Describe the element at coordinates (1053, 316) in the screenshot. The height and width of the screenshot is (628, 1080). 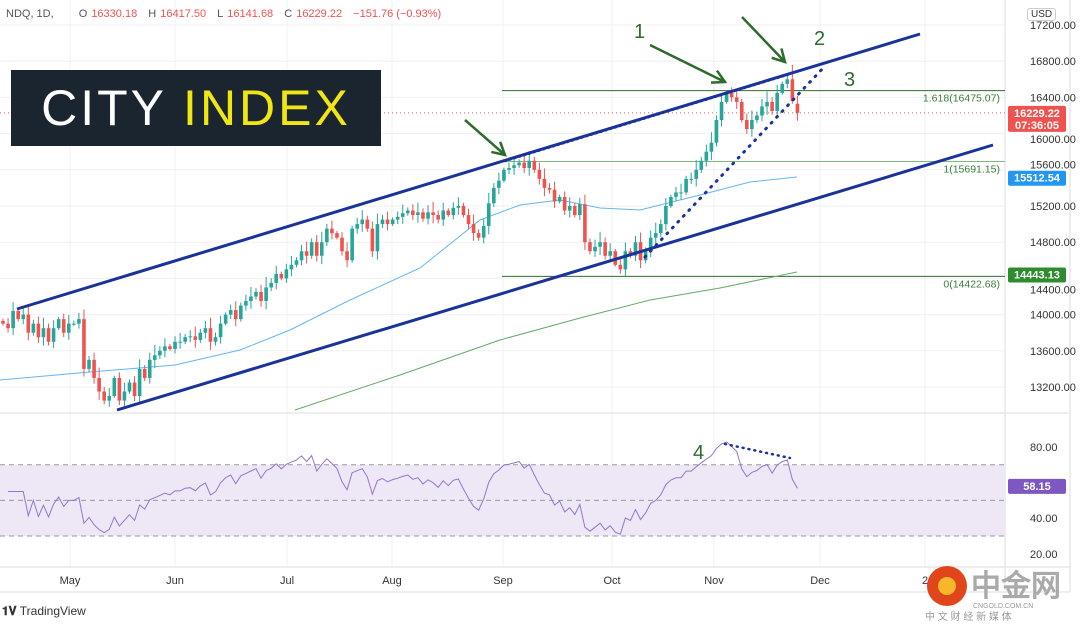
I see `price-tick-label: 14000.00` at that location.